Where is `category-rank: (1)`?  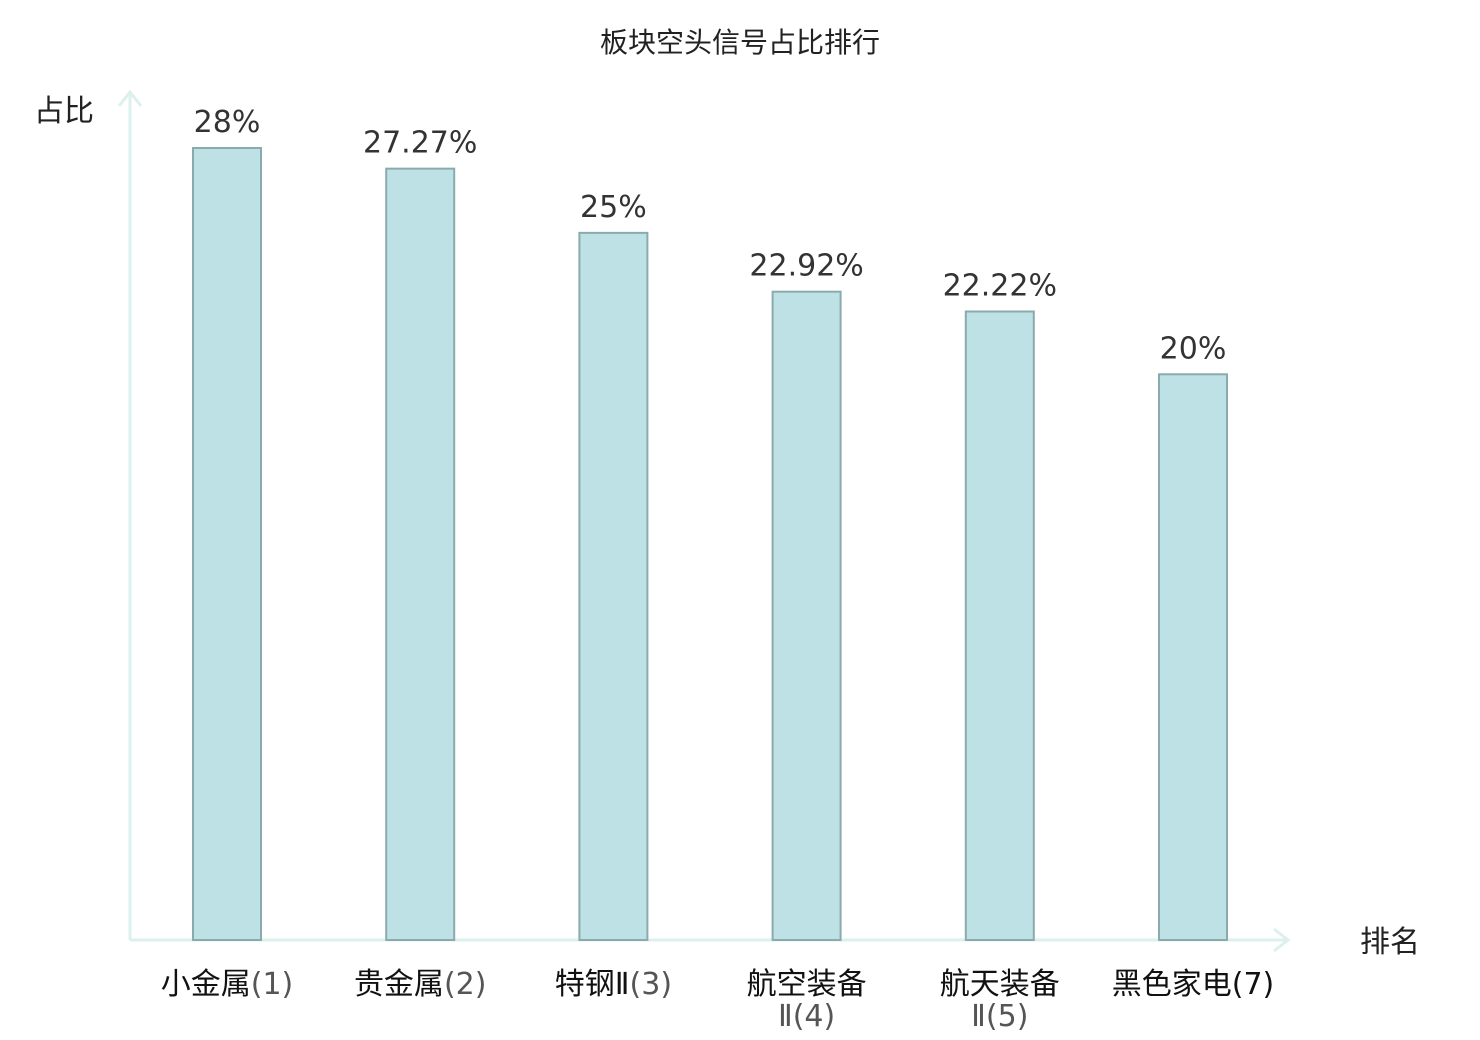 category-rank: (1) is located at coordinates (272, 984).